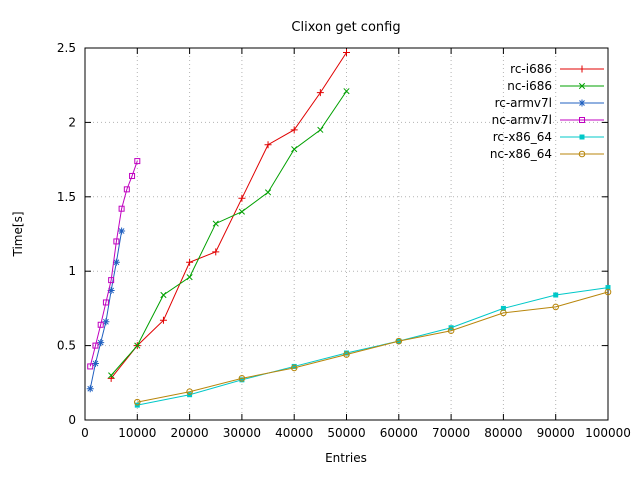 Image resolution: width=640 pixels, height=480 pixels. I want to click on x-tick-label: 100000, so click(608, 433).